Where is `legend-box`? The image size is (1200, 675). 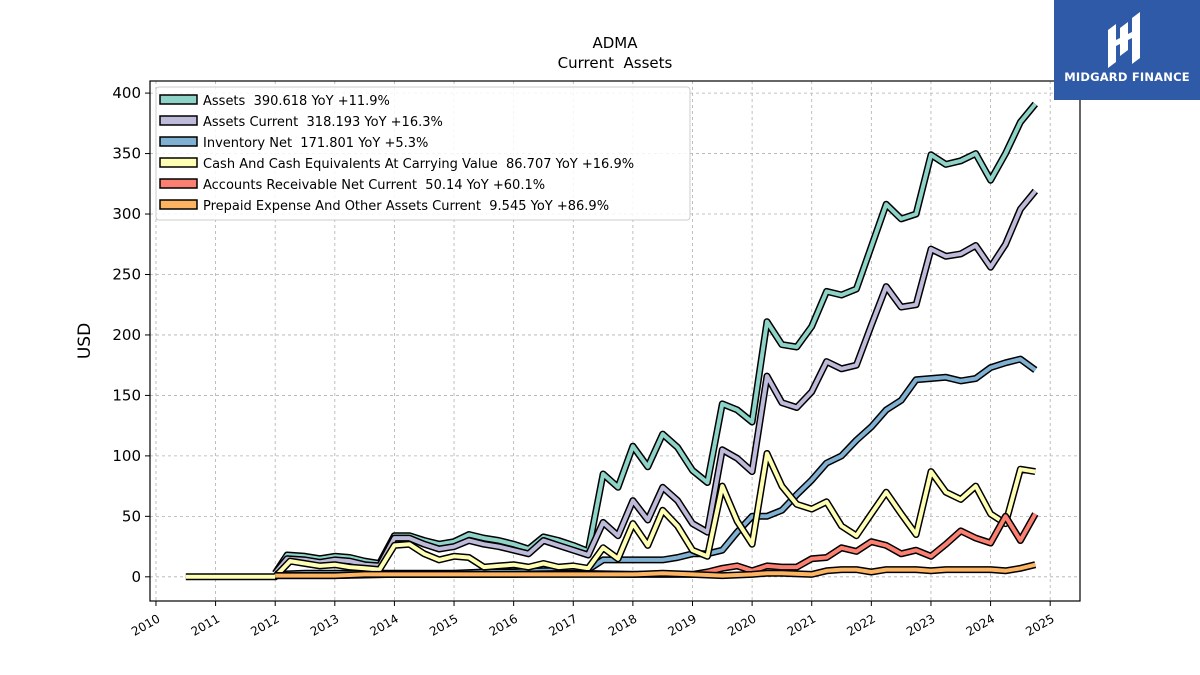
legend-box is located at coordinates (423, 153).